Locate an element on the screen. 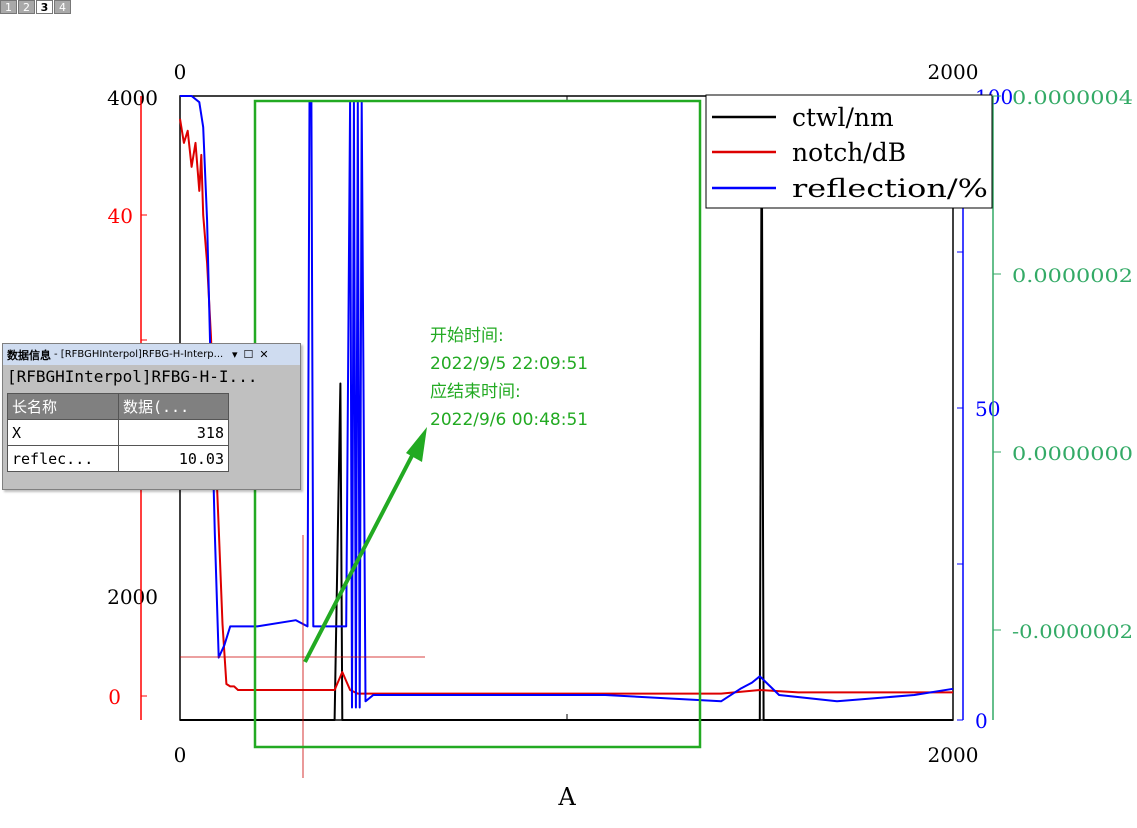  row-value: 318 is located at coordinates (173, 432).